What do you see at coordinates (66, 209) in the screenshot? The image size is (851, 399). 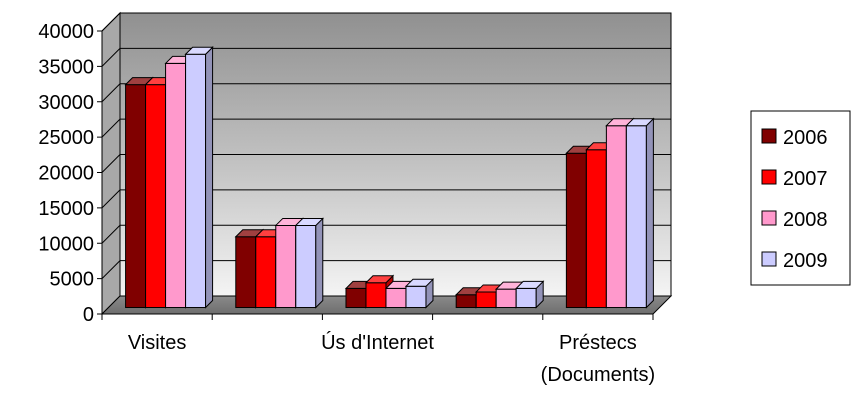 I see `y-tick-label: 15000` at bounding box center [66, 209].